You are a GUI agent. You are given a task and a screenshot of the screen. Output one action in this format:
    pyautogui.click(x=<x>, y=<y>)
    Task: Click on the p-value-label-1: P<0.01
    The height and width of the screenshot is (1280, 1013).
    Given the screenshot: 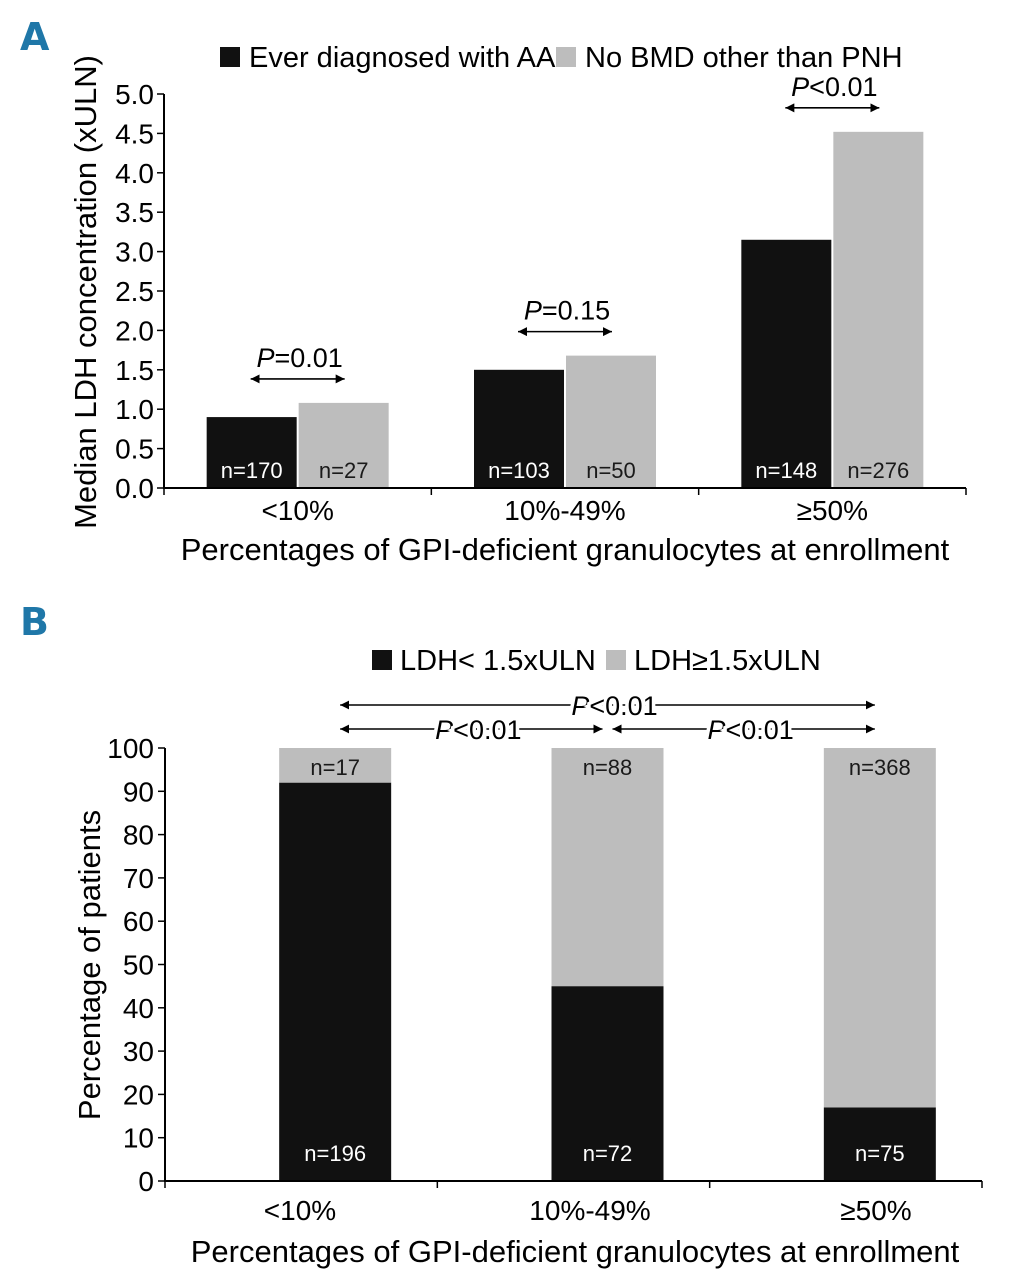 What is the action you would take?
    pyautogui.click(x=614, y=706)
    